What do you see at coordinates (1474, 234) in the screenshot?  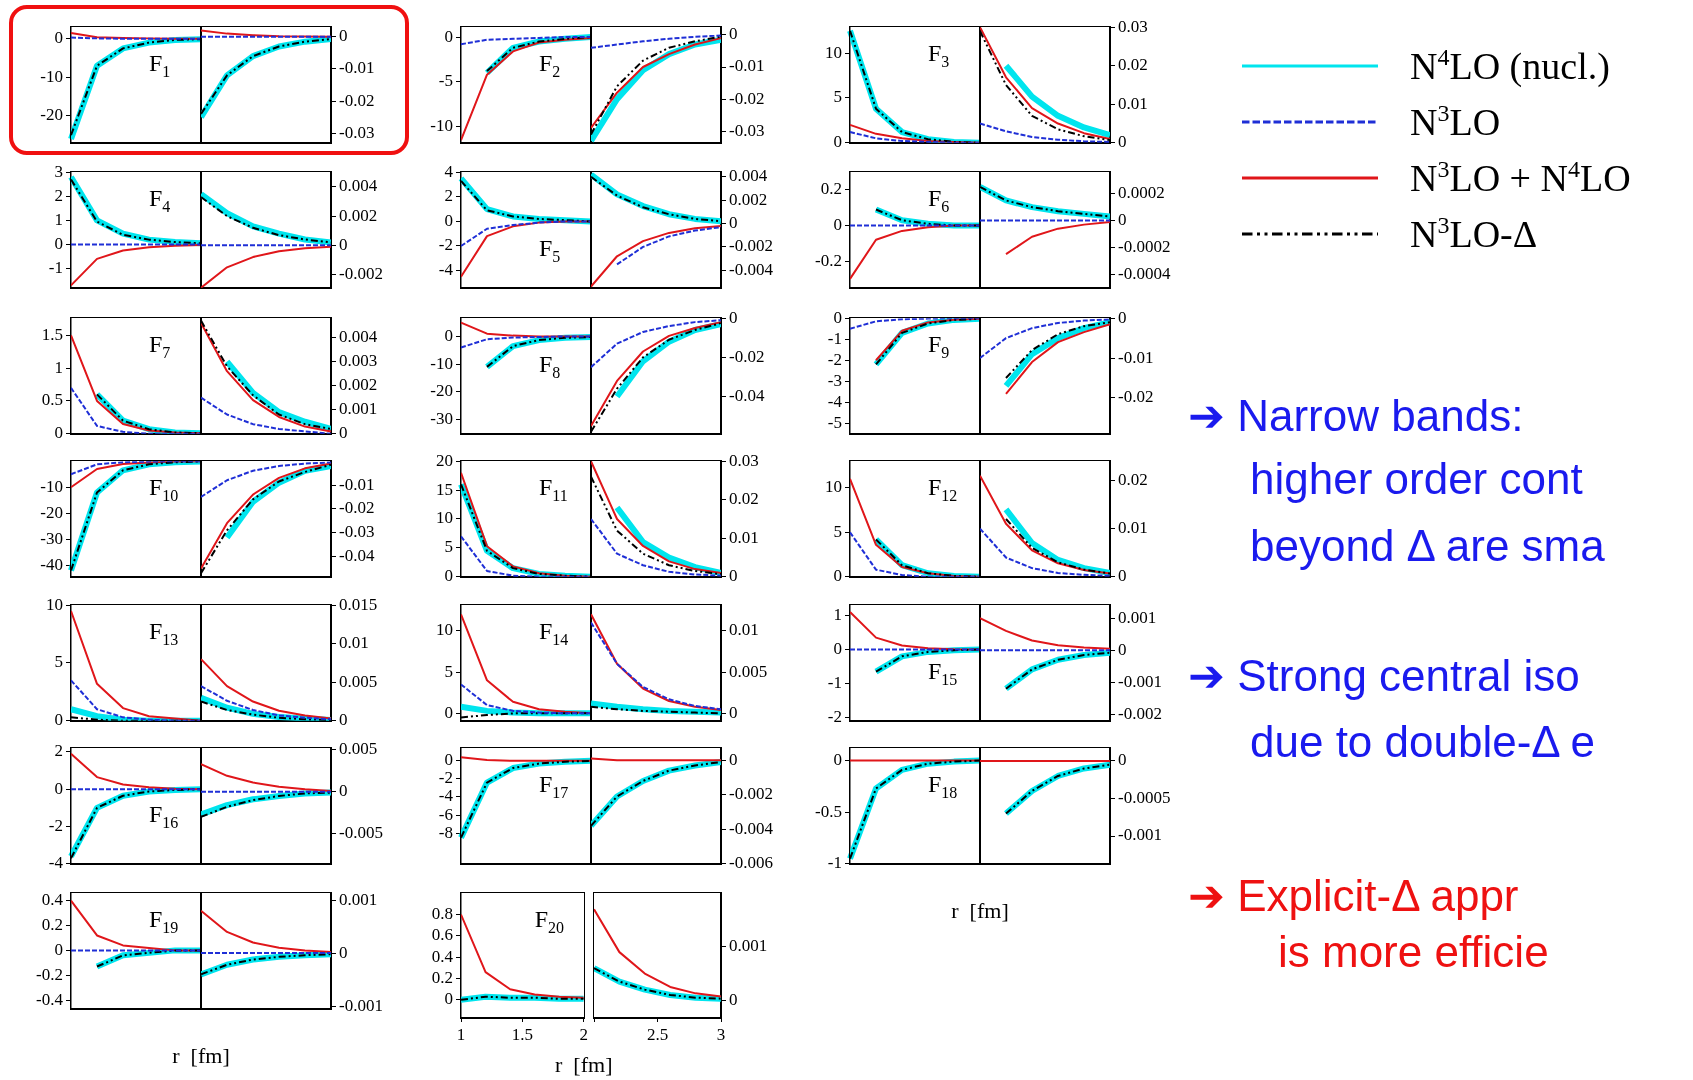 I see `legend-label: N$^{3}$LO-Δ` at bounding box center [1474, 234].